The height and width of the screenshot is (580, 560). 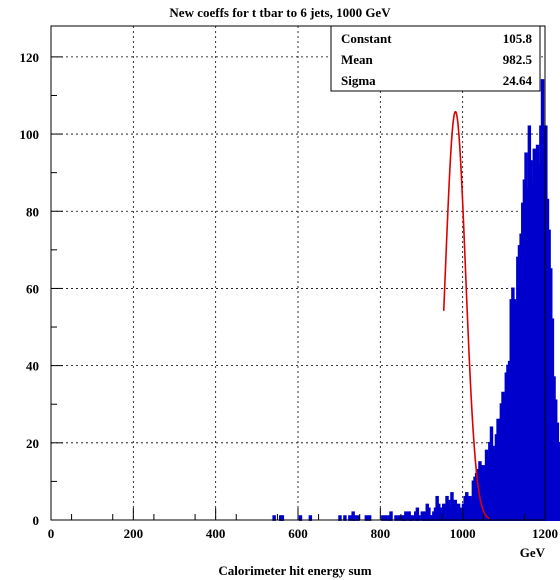 What do you see at coordinates (518, 38) in the screenshot?
I see `stats-constant-value: 105.8` at bounding box center [518, 38].